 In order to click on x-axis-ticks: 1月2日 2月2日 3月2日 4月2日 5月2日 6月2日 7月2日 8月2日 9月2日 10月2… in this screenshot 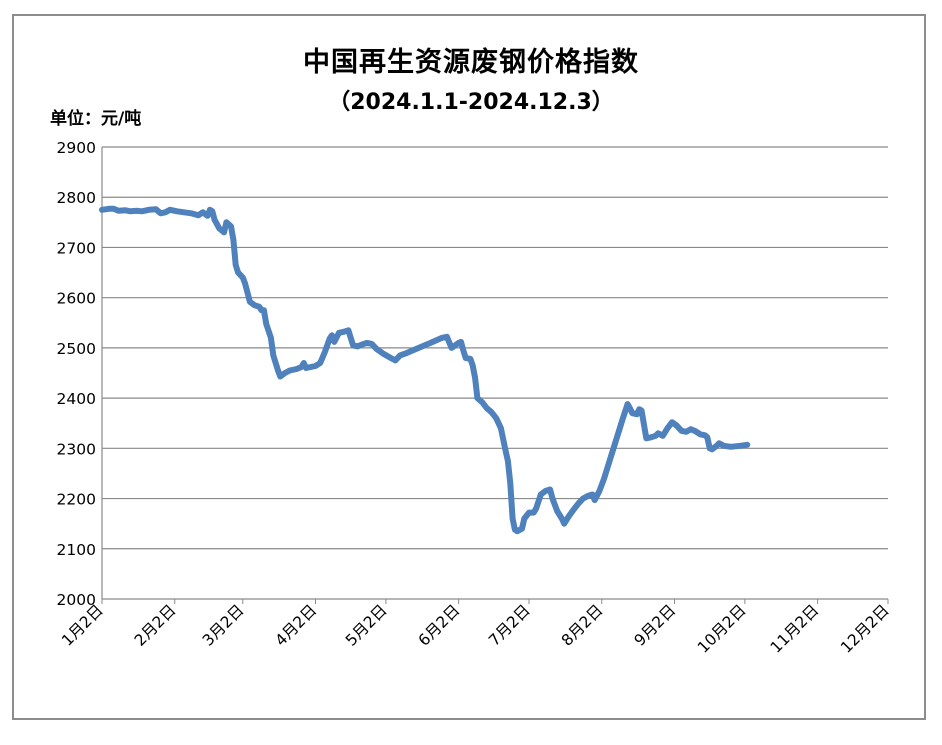, I will do `click(475, 628)`.